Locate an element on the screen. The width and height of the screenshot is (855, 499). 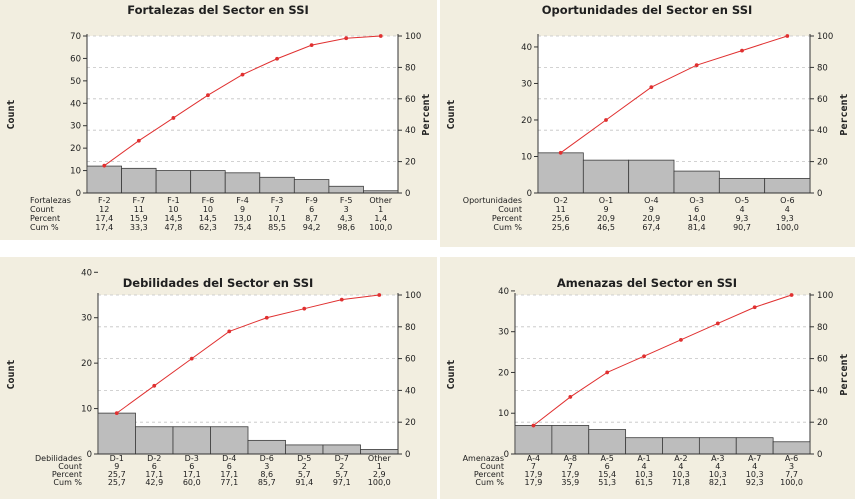
x-tick-label: O-1 is located at coordinates (606, 200).